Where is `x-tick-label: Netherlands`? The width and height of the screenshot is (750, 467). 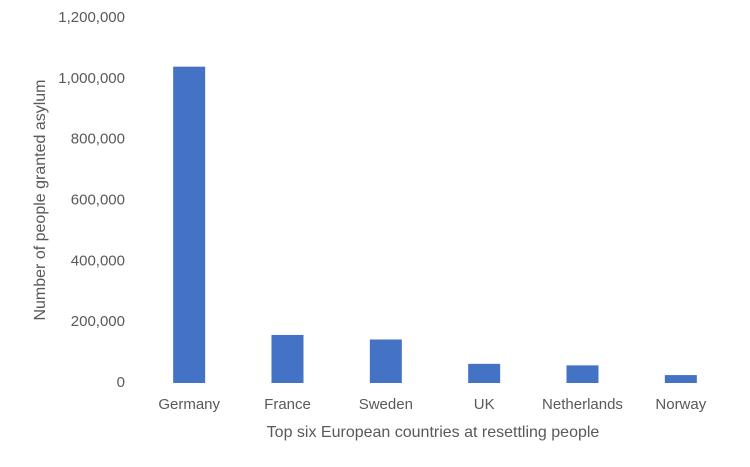 x-tick-label: Netherlands is located at coordinates (582, 404).